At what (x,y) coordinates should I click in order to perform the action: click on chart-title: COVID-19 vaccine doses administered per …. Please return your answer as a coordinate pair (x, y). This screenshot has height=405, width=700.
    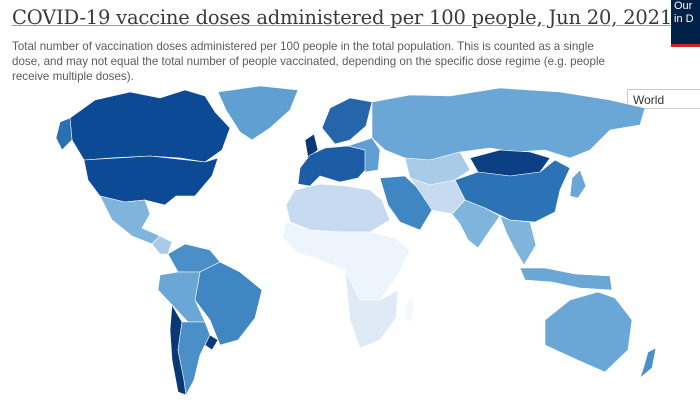
    Looking at the image, I should click on (342, 17).